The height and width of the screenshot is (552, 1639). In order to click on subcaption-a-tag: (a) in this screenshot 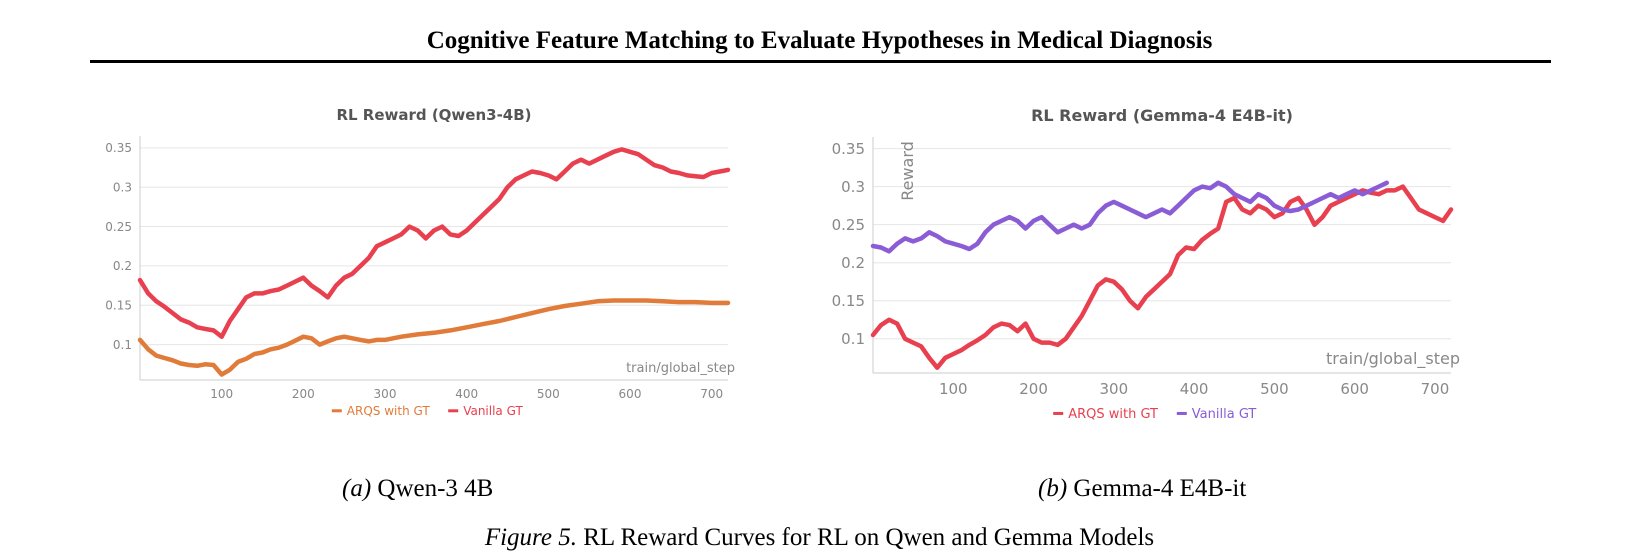, I will do `click(357, 488)`.